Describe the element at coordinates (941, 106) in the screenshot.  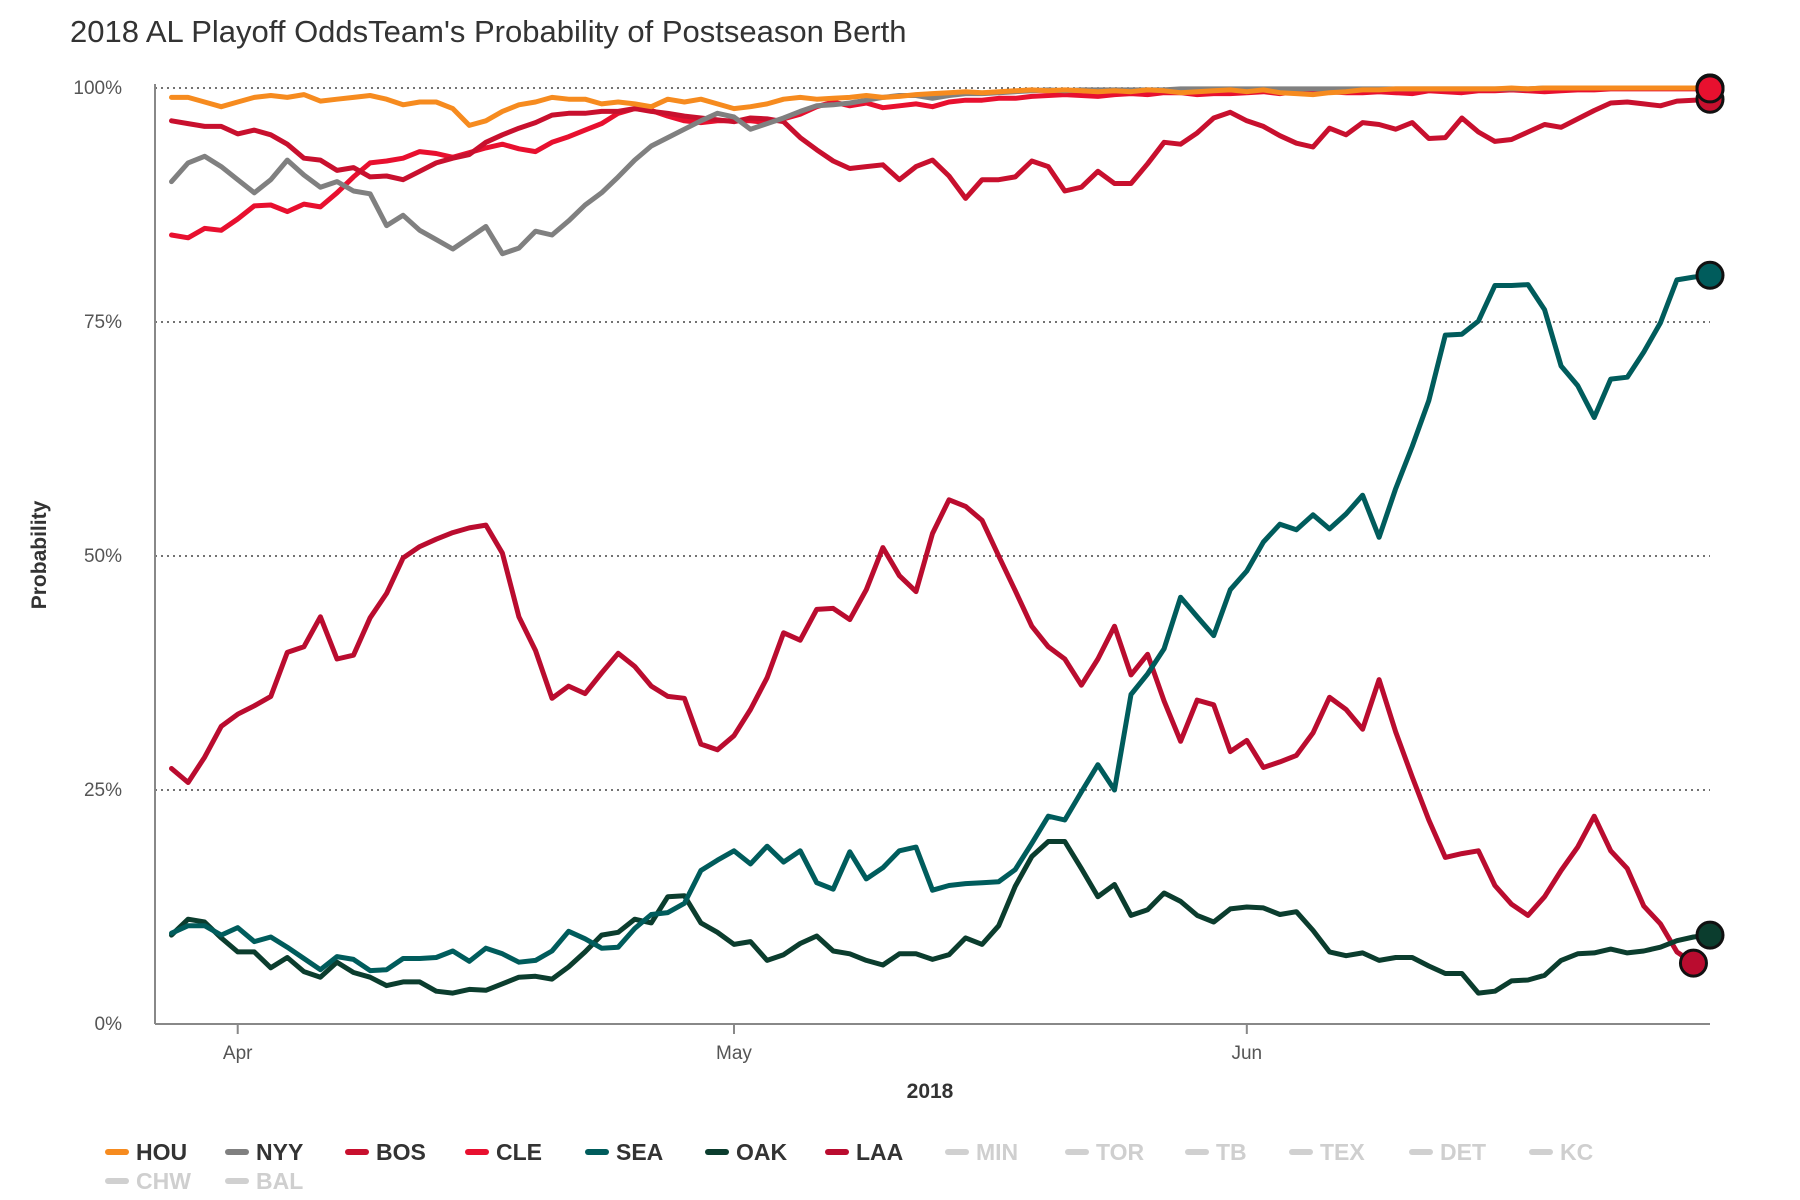
I see `series-line-hou` at that location.